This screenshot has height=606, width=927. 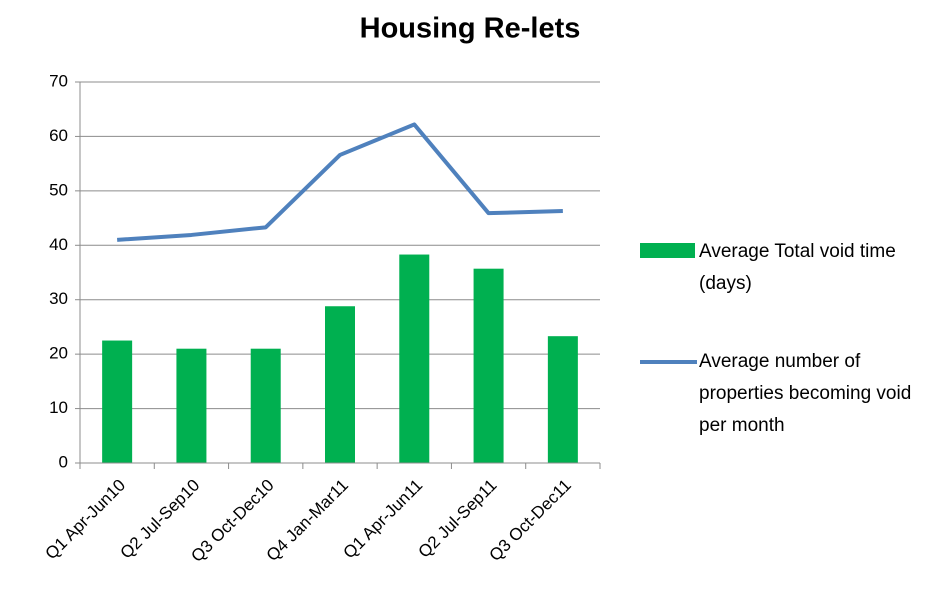 What do you see at coordinates (63, 461) in the screenshot?
I see `y-tick-label: 0` at bounding box center [63, 461].